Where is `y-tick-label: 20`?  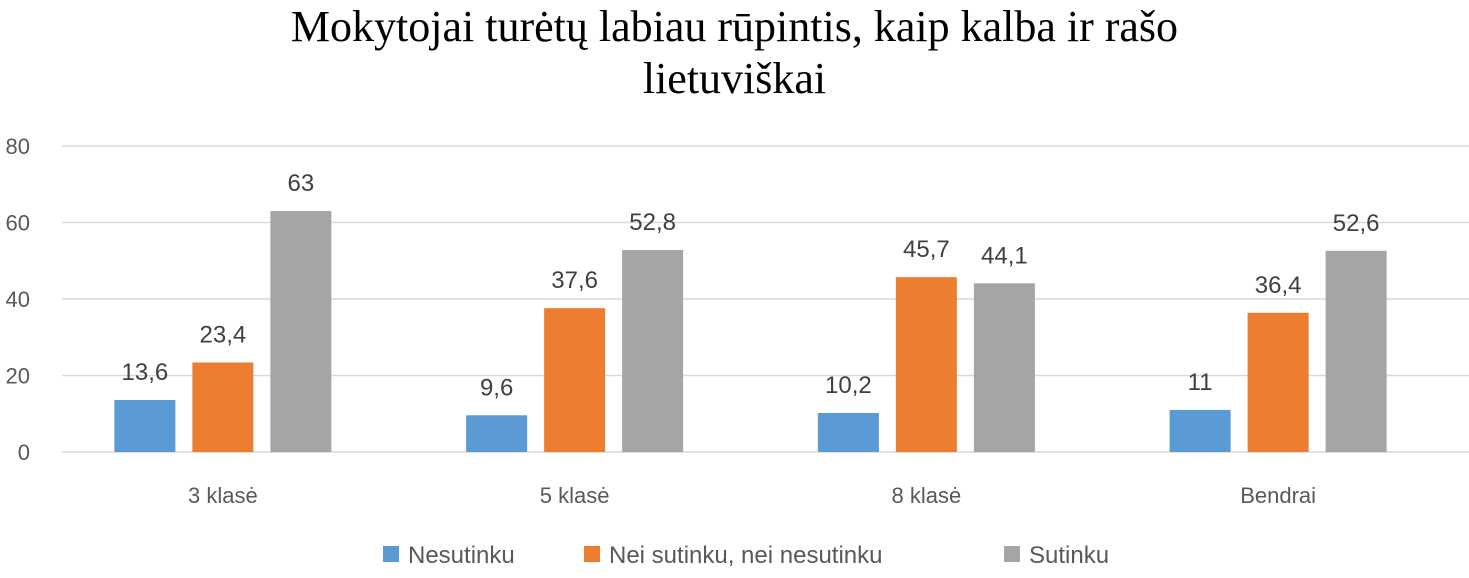 y-tick-label: 20 is located at coordinates (18, 376).